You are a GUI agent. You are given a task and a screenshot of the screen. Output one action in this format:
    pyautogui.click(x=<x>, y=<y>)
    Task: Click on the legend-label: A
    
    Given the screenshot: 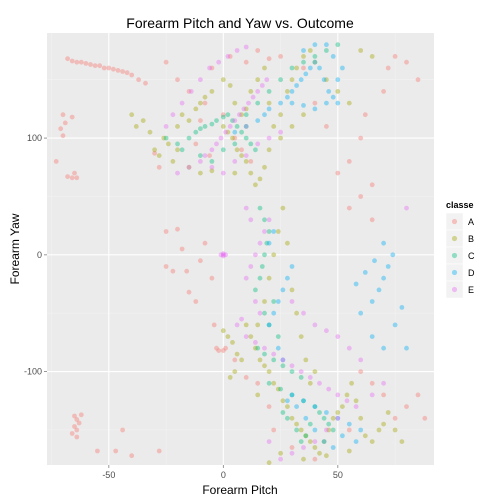 What is the action you would take?
    pyautogui.click(x=471, y=222)
    